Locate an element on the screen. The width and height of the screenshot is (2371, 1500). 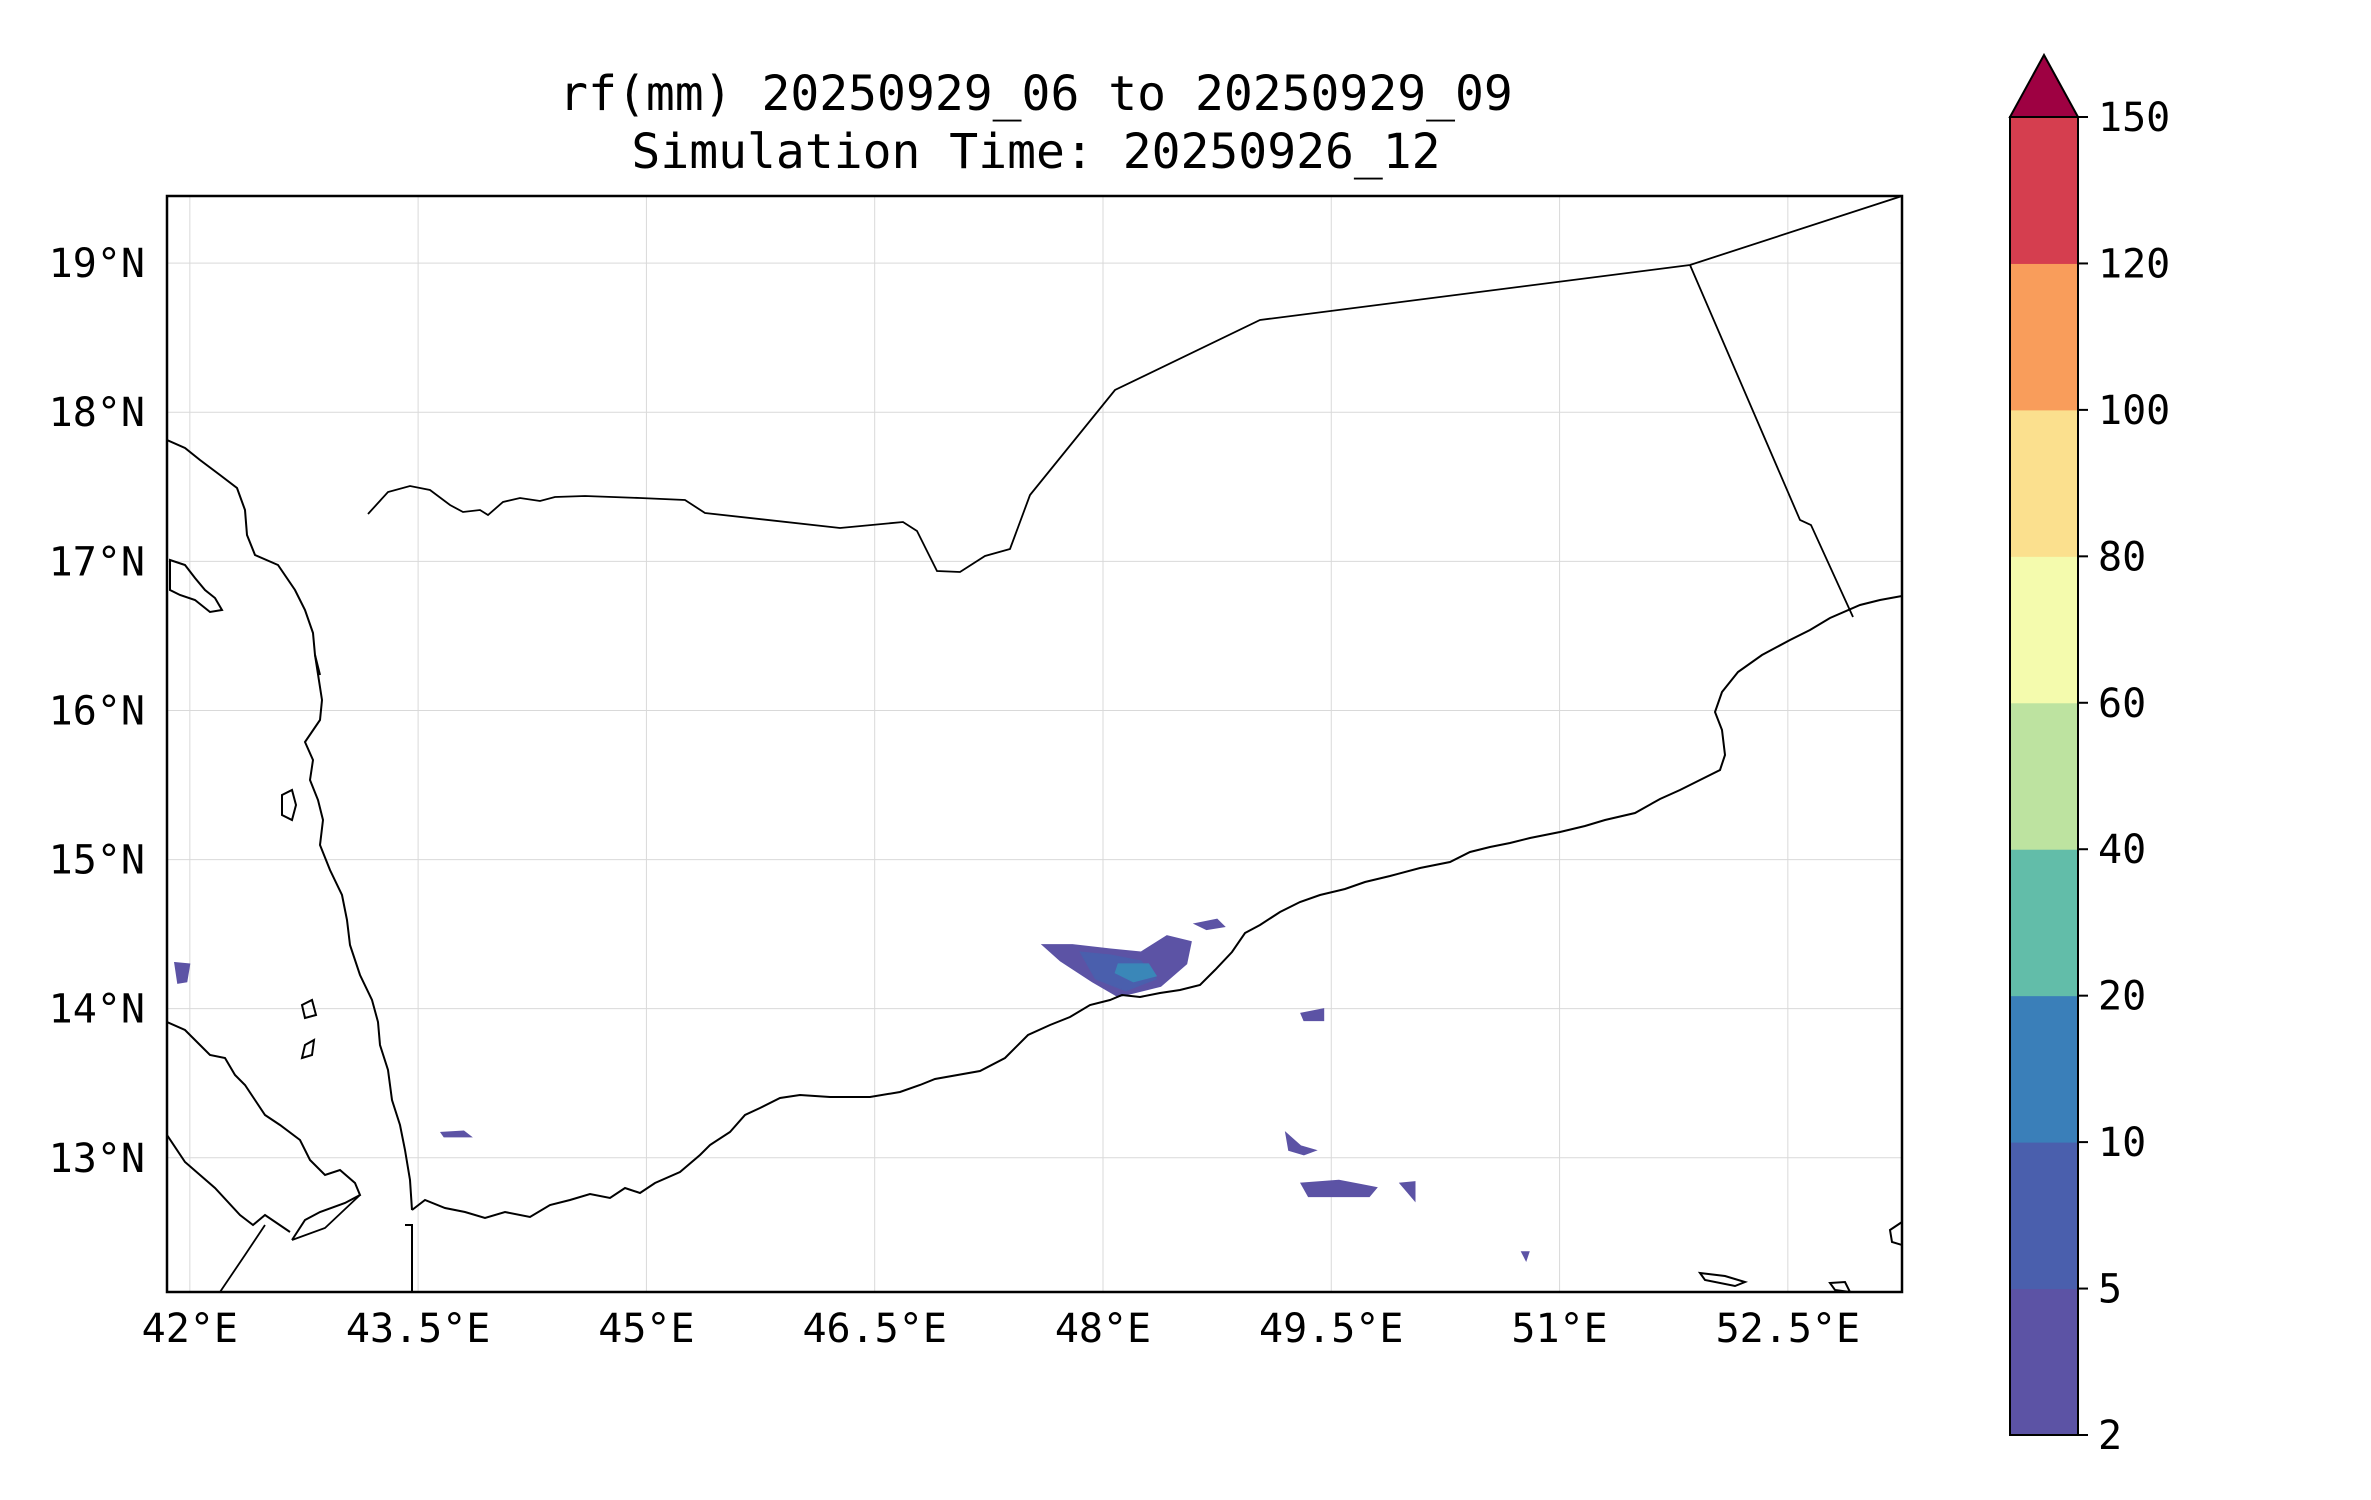
colorbar-tick-label: 80 is located at coordinates (2122, 557).